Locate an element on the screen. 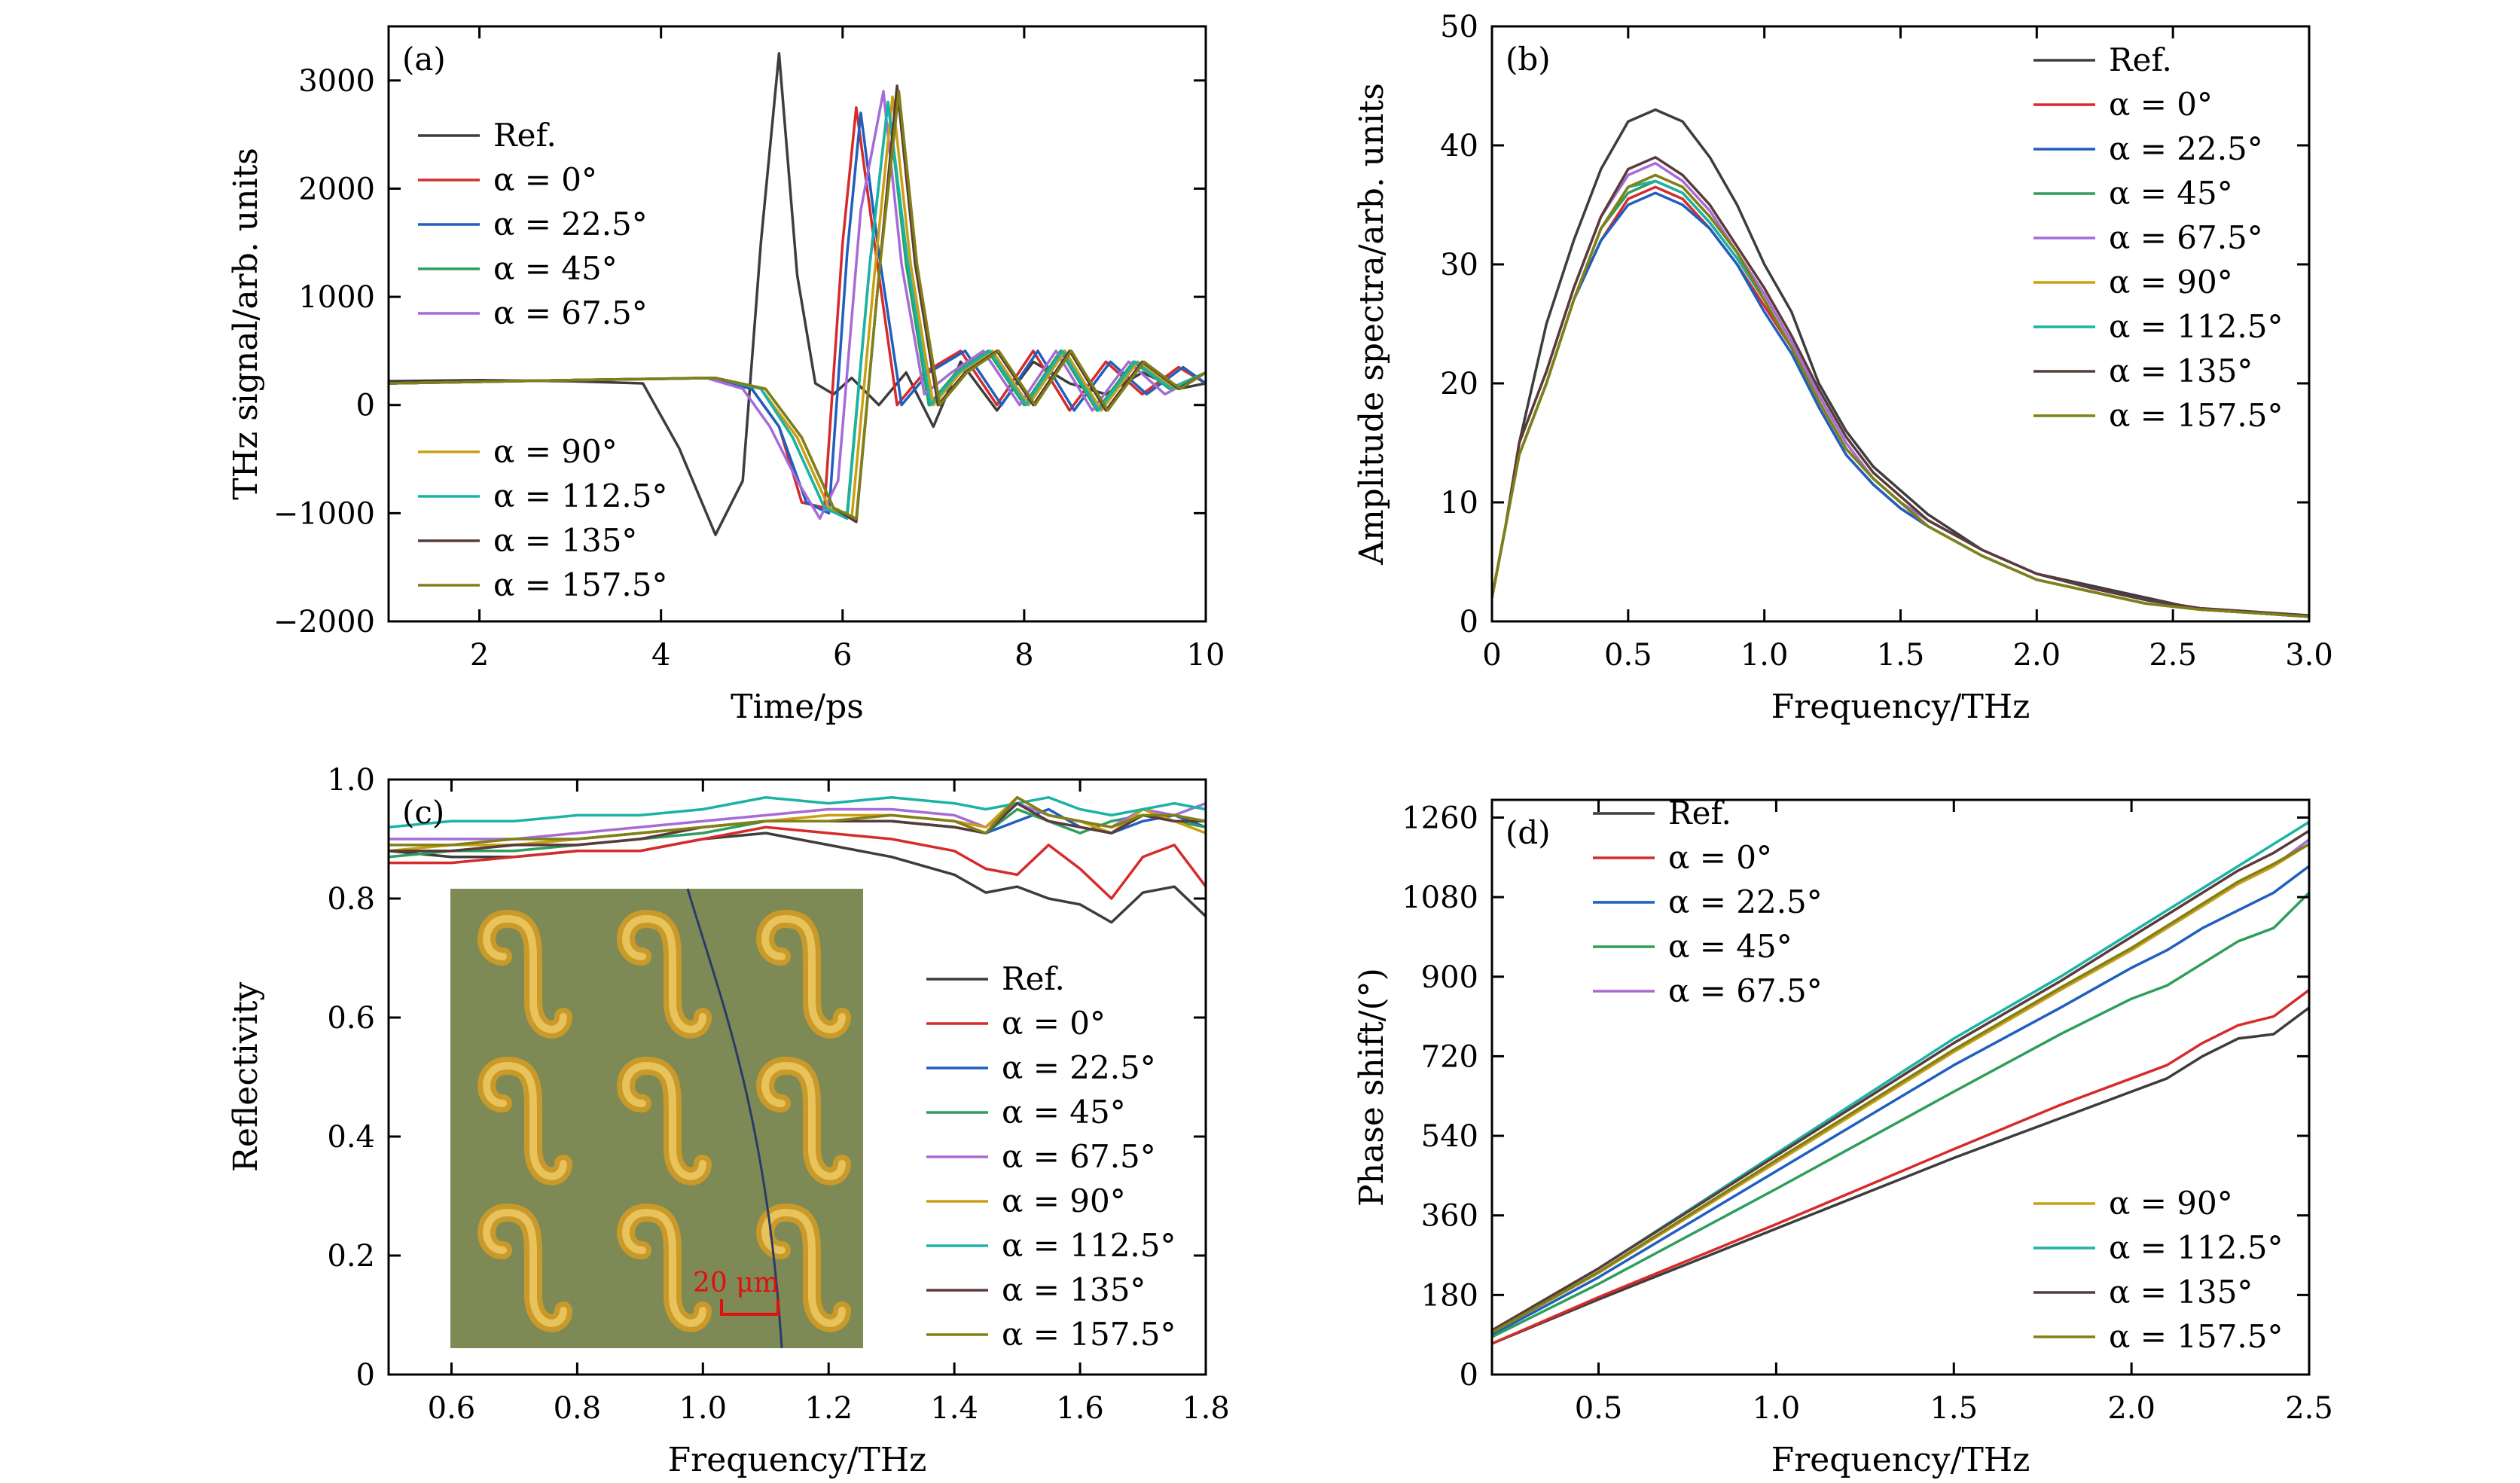  y-tick-label: 0.4 is located at coordinates (351, 1137).